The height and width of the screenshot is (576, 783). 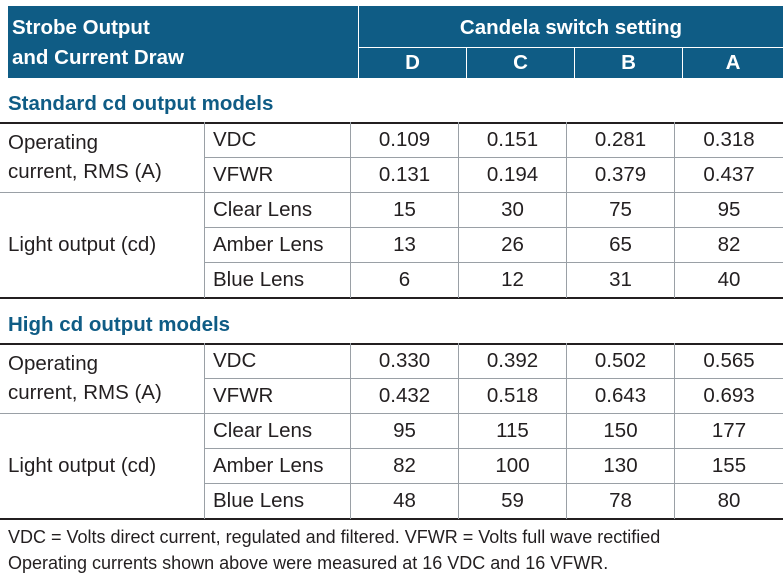 What do you see at coordinates (404, 174) in the screenshot?
I see `value-cell: 0.131` at bounding box center [404, 174].